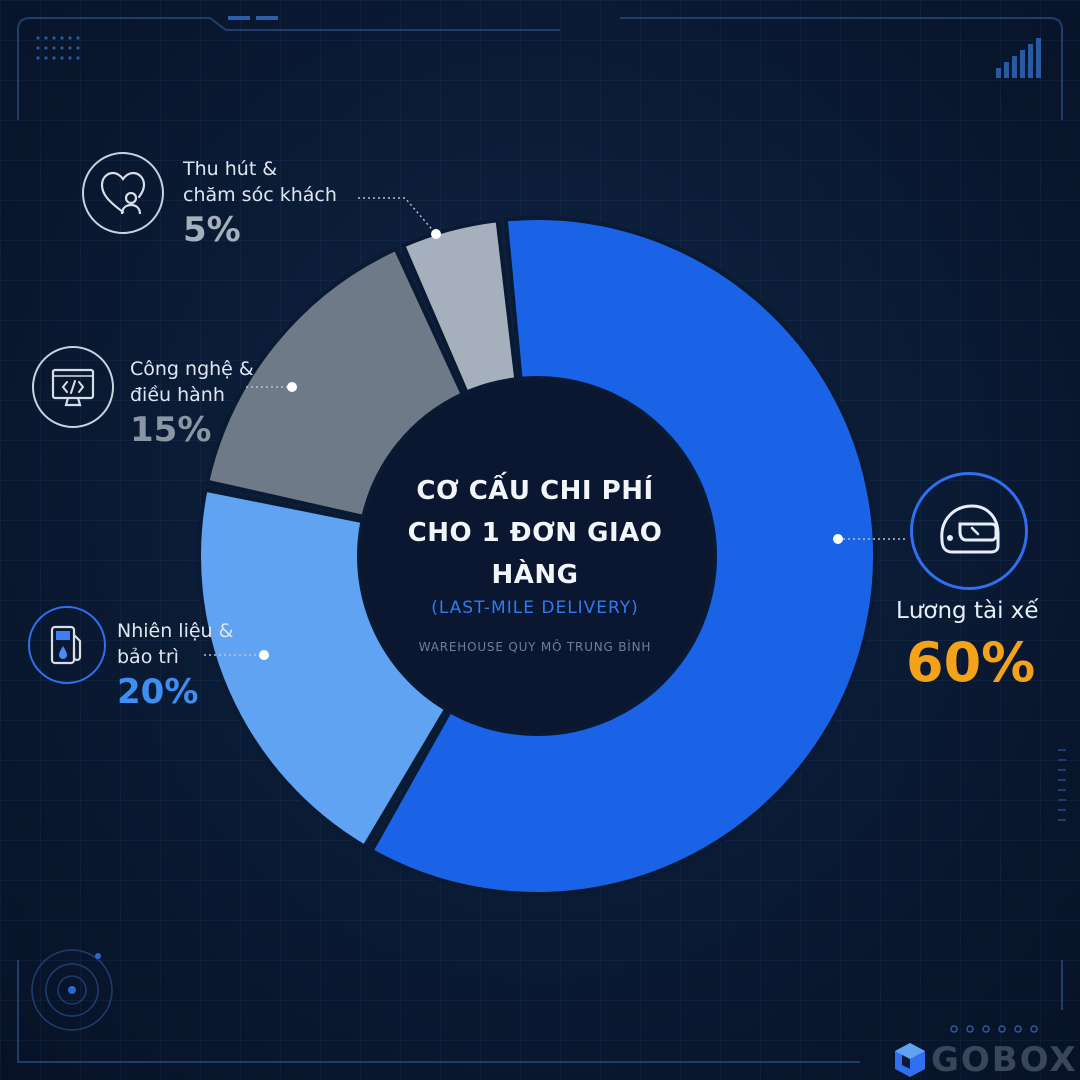 The image size is (1080, 1080). What do you see at coordinates (72, 990) in the screenshot?
I see `target-rings-icon` at bounding box center [72, 990].